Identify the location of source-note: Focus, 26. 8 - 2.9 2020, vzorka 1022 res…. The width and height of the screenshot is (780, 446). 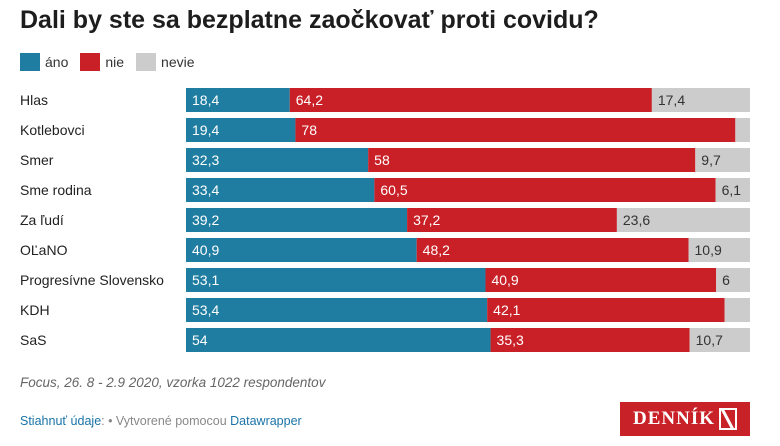
(173, 382).